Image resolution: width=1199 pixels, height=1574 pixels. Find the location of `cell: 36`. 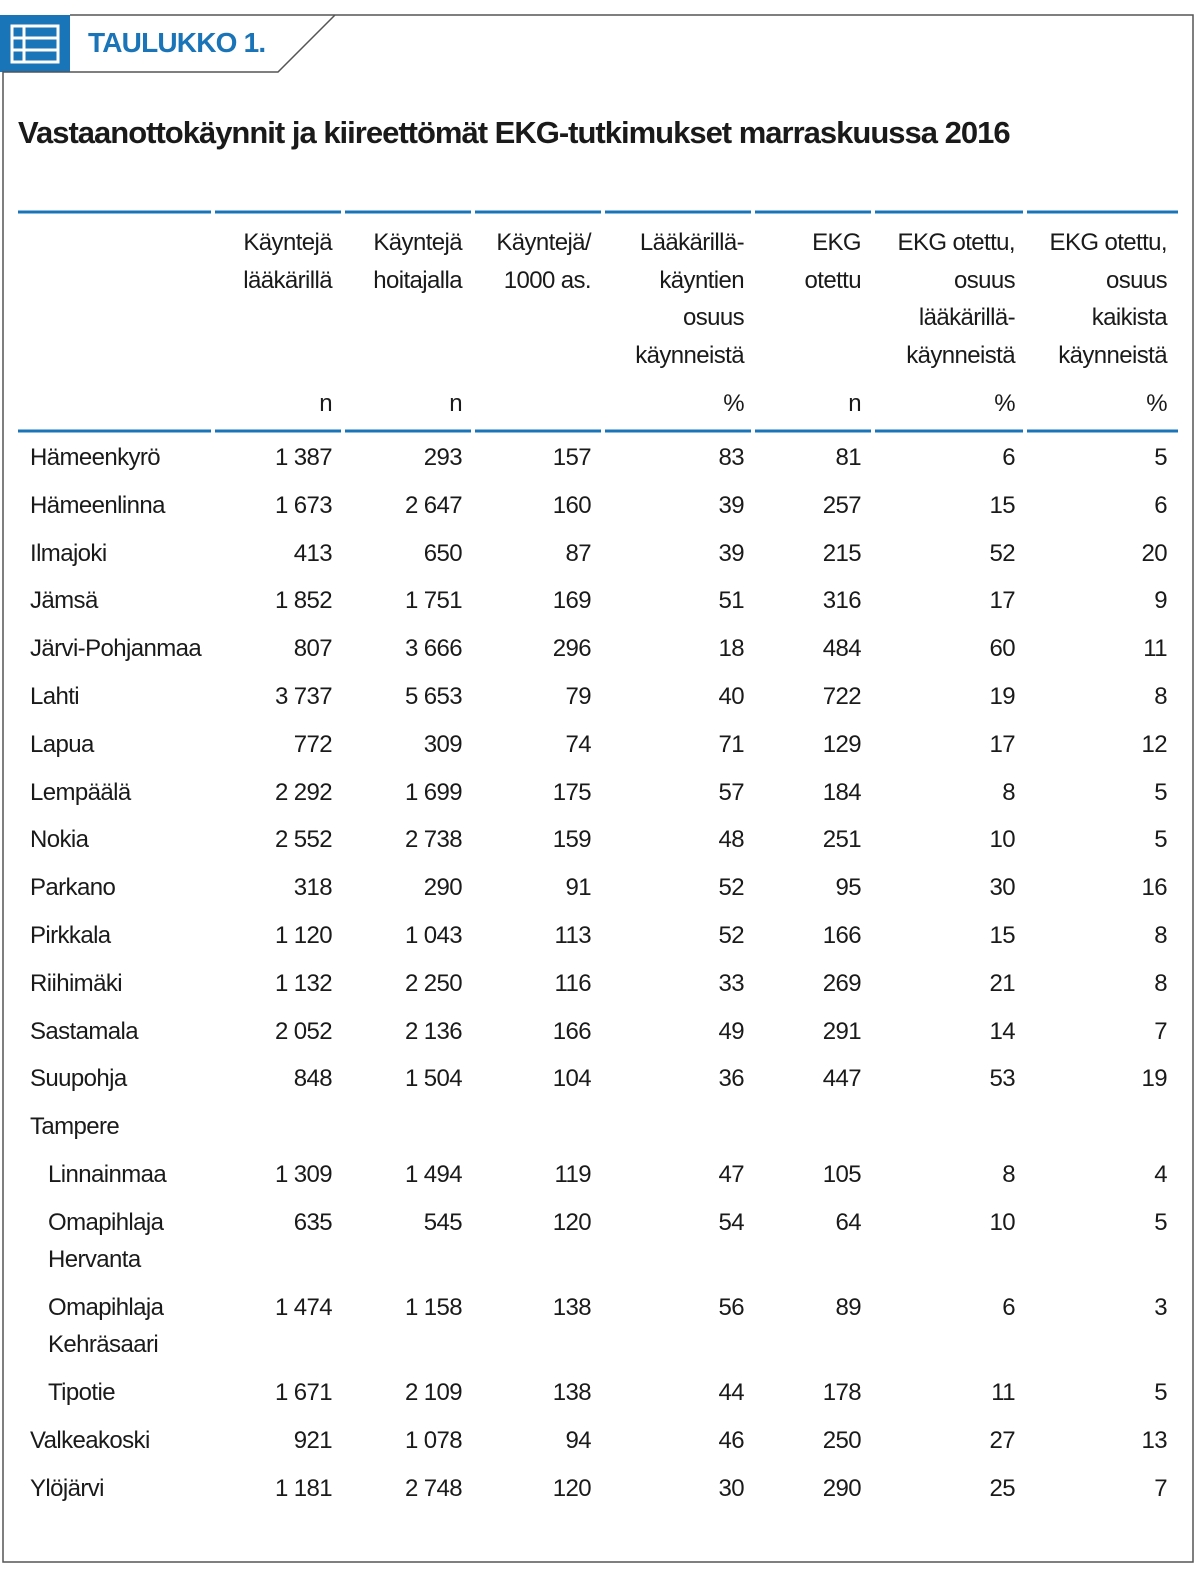

cell: 36 is located at coordinates (731, 1079).